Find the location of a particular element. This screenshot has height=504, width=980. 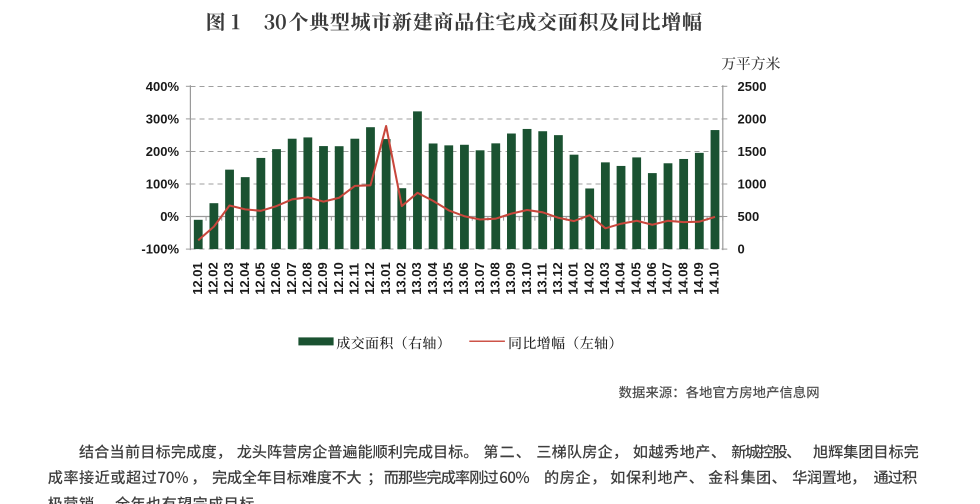

svg-text: 200% is located at coordinates (163, 151).